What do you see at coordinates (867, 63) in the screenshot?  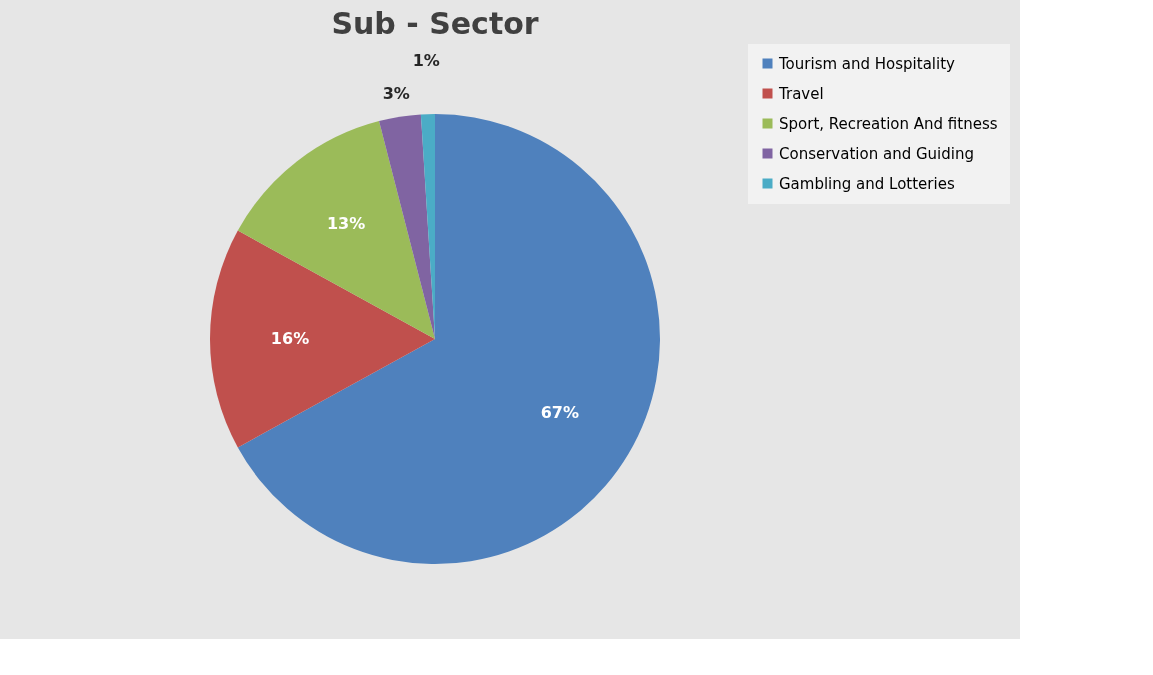 I see `legend-label: Tourism and Hospitality` at bounding box center [867, 63].